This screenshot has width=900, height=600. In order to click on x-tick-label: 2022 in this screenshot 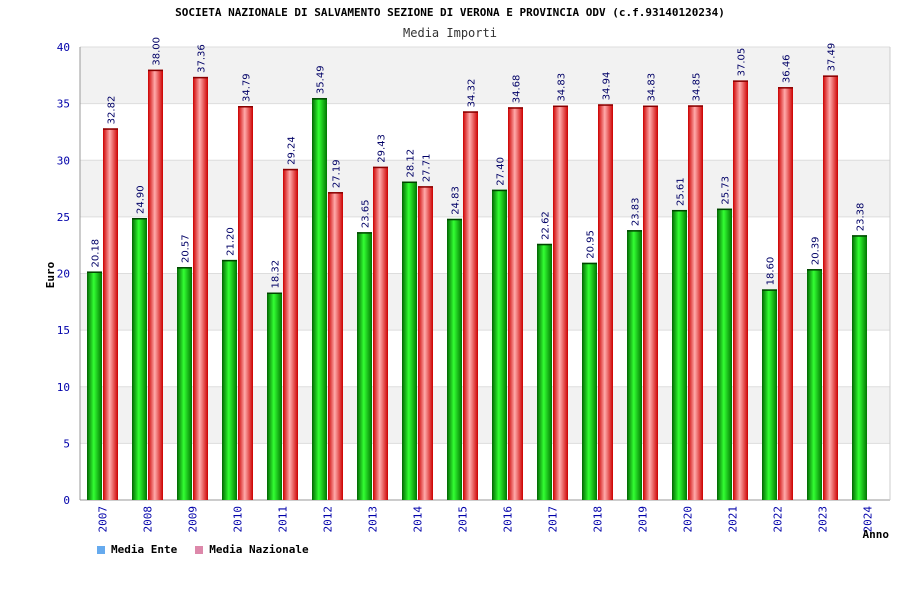, I will do `click(778, 519)`.